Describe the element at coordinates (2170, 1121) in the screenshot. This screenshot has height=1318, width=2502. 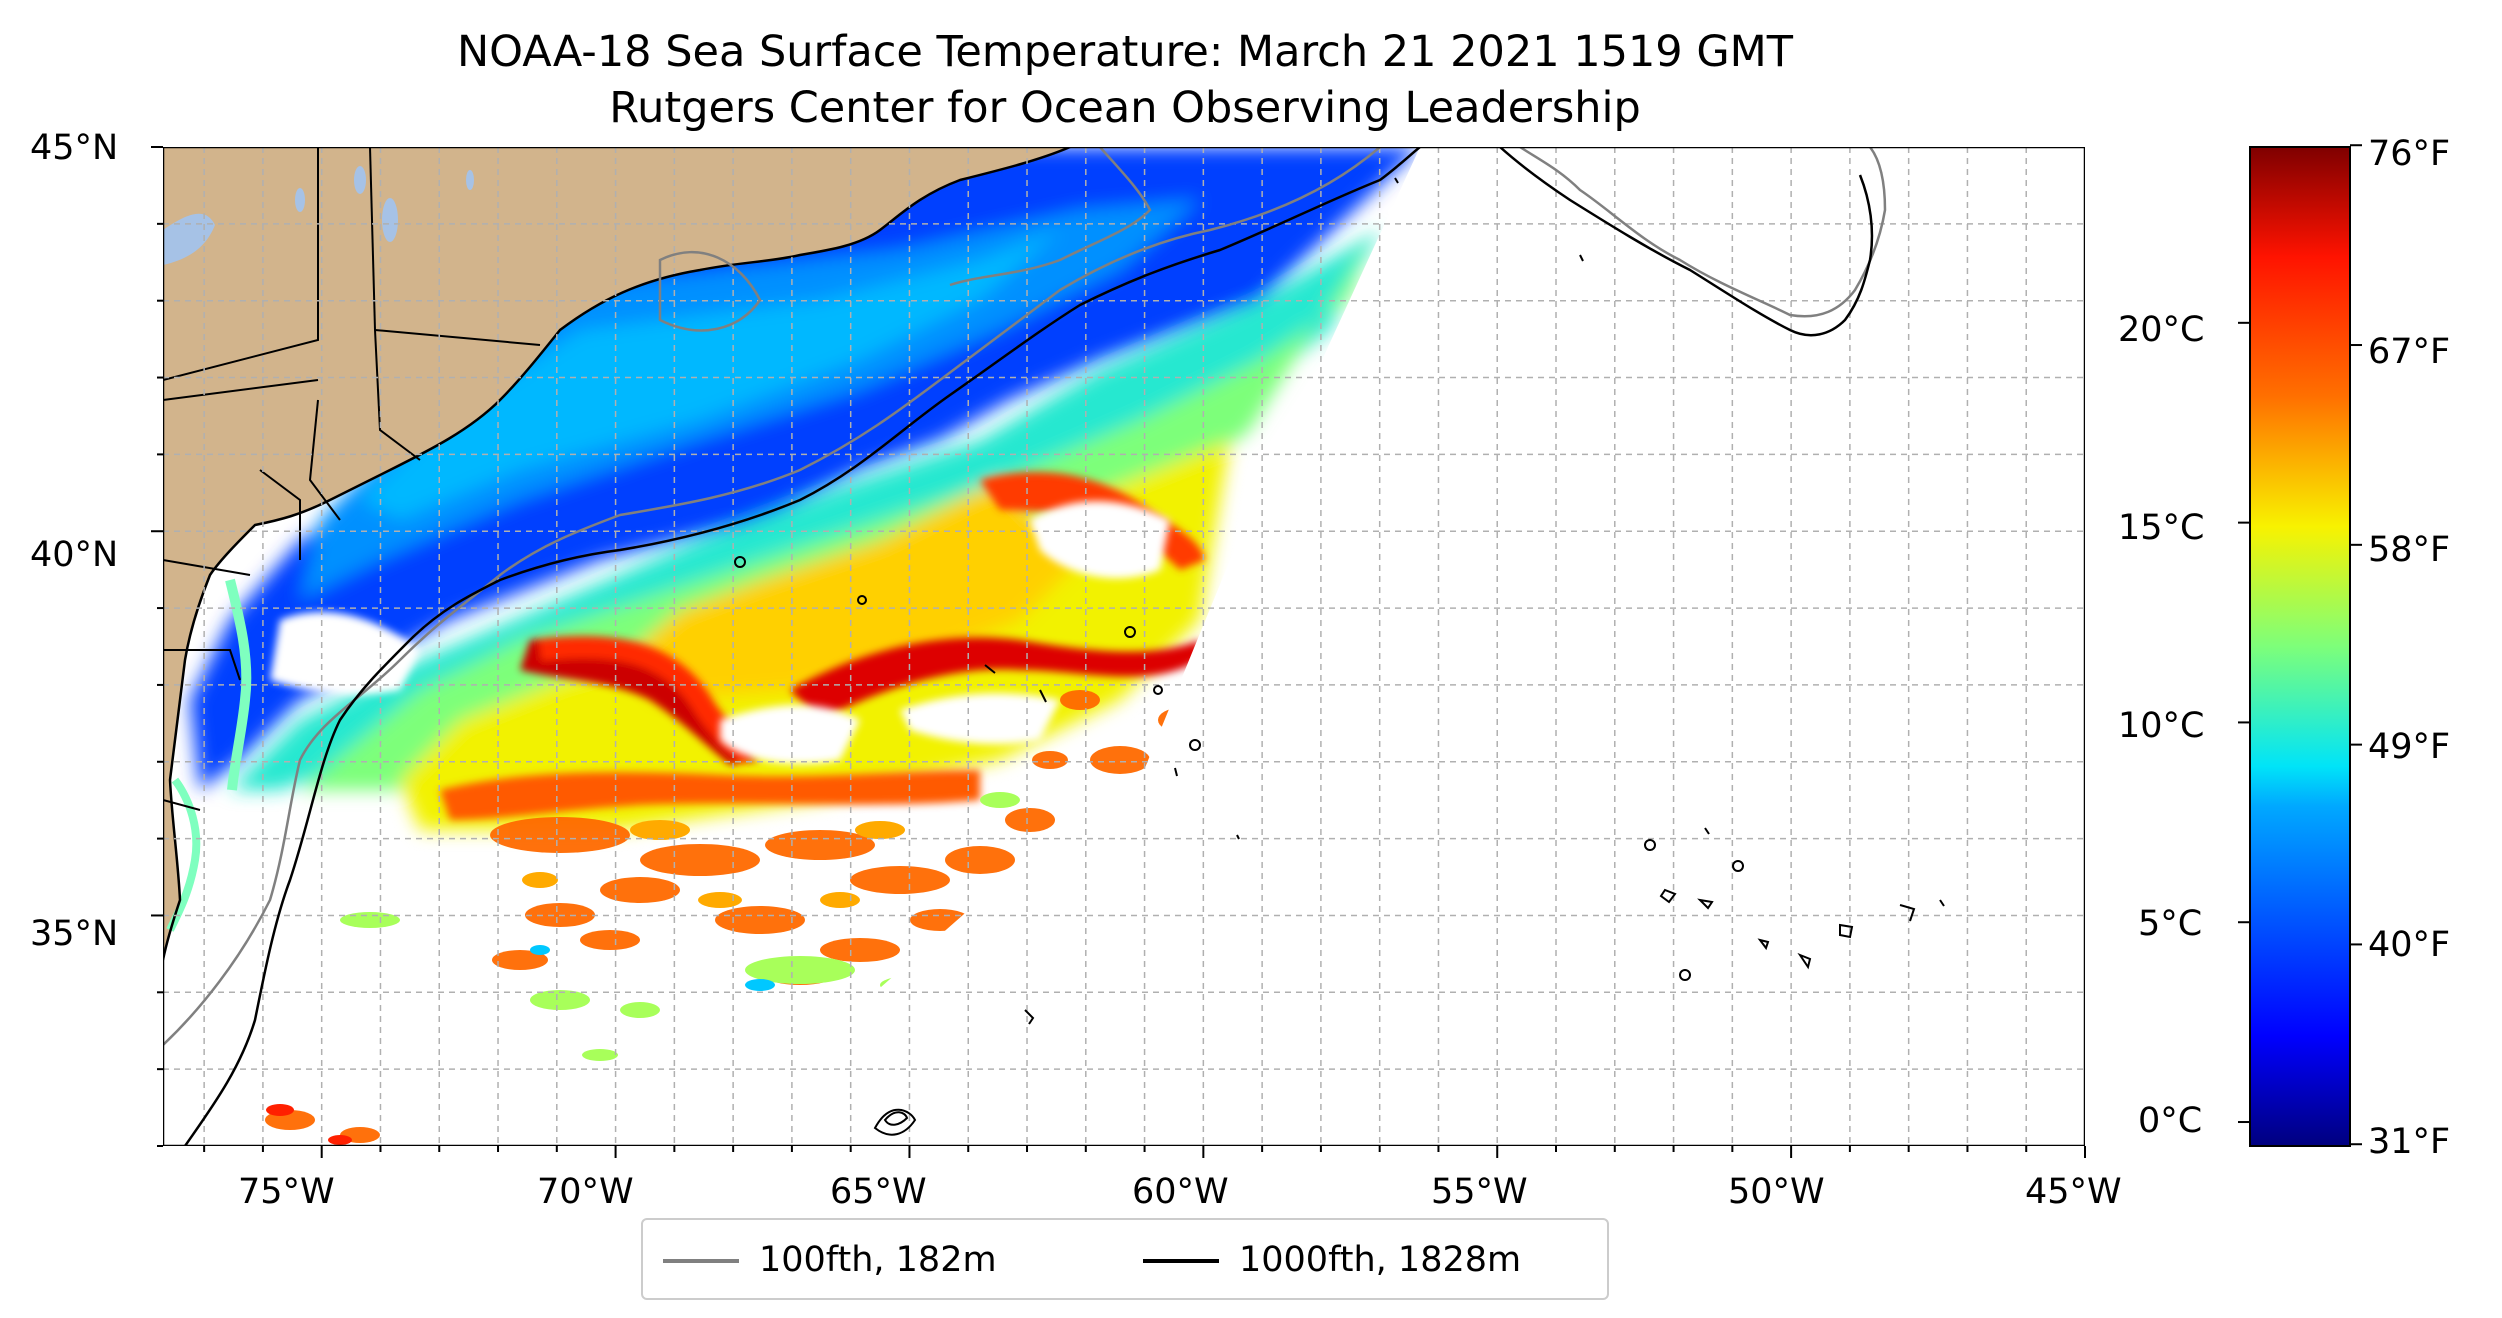
I see `colorbar-celsius-label: 0°C` at that location.